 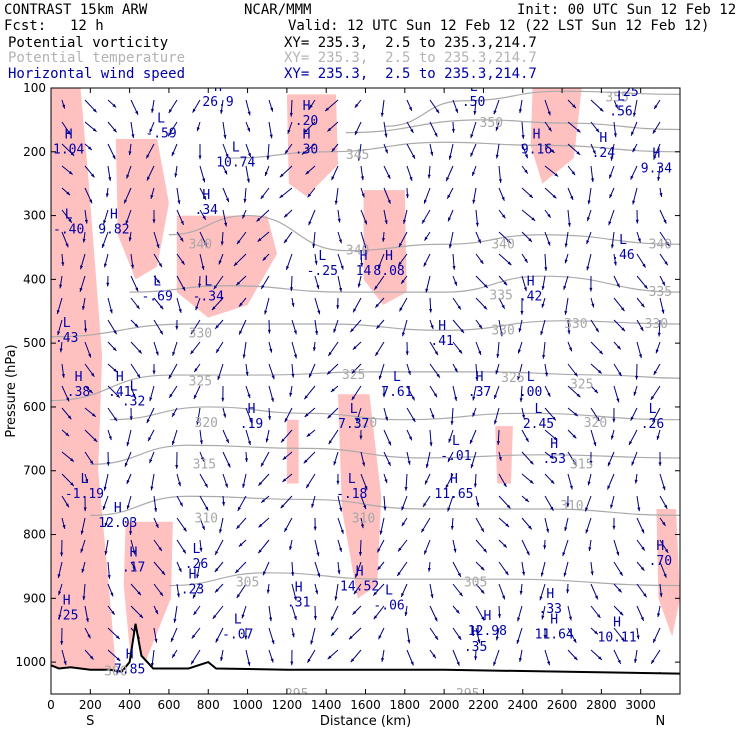 What do you see at coordinates (247, 582) in the screenshot?
I see `theta-label: 305` at bounding box center [247, 582].